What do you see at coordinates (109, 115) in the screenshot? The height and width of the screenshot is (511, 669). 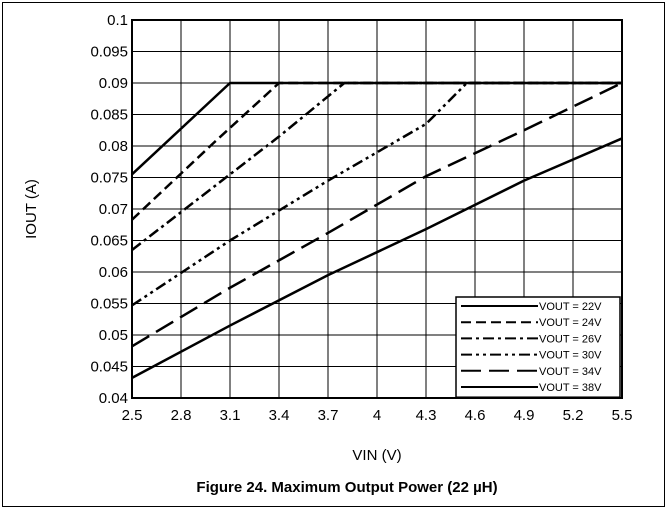 I see `y-tick-label: 0.085` at bounding box center [109, 115].